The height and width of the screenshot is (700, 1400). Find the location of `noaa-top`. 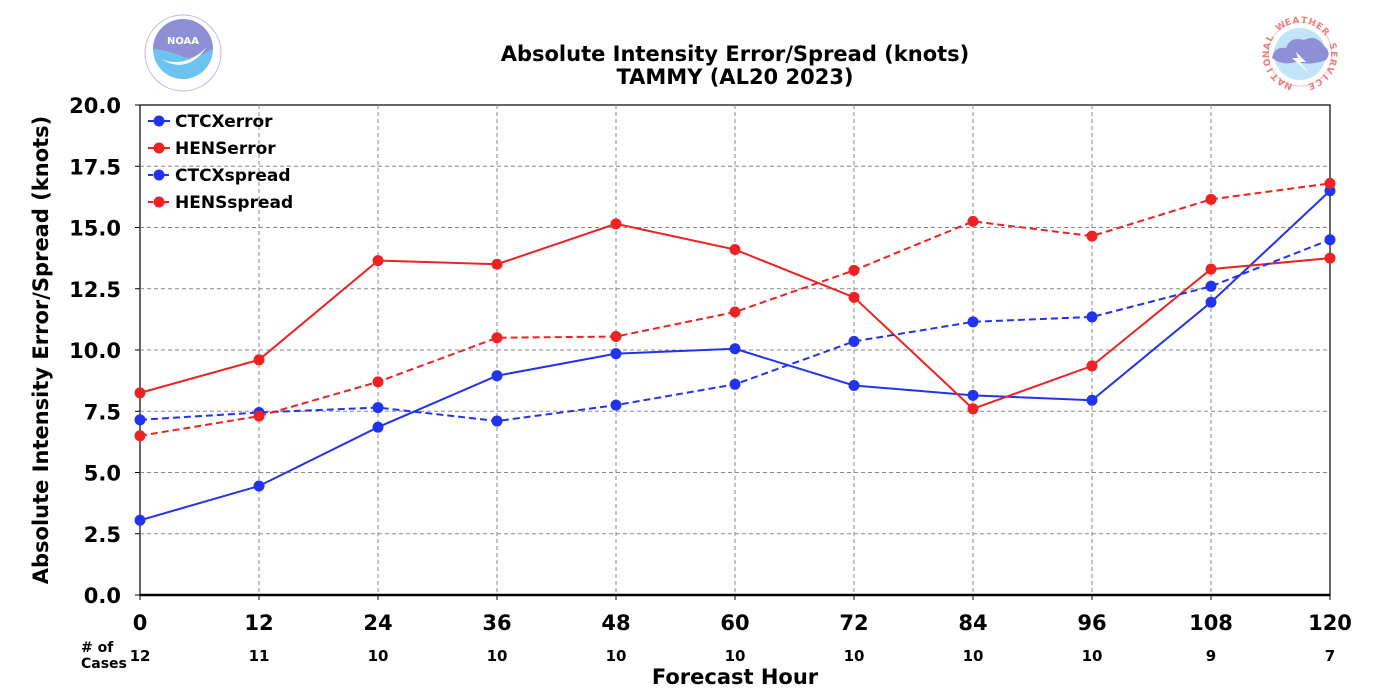

noaa-top is located at coordinates (183, 38).